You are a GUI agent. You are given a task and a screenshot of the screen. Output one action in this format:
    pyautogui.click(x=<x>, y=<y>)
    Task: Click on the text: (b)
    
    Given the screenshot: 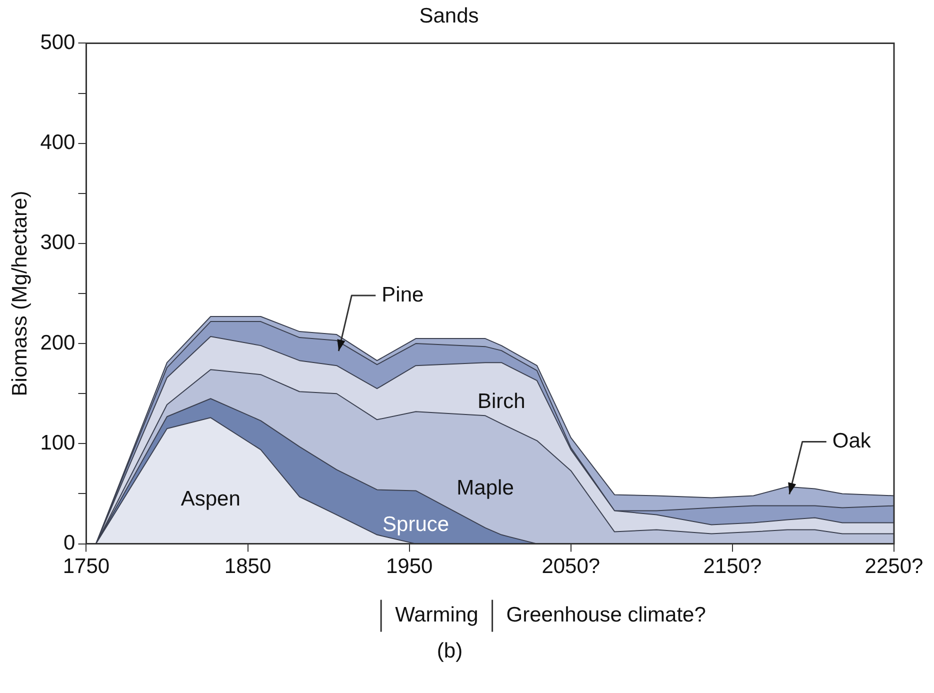 What is the action you would take?
    pyautogui.click(x=449, y=651)
    